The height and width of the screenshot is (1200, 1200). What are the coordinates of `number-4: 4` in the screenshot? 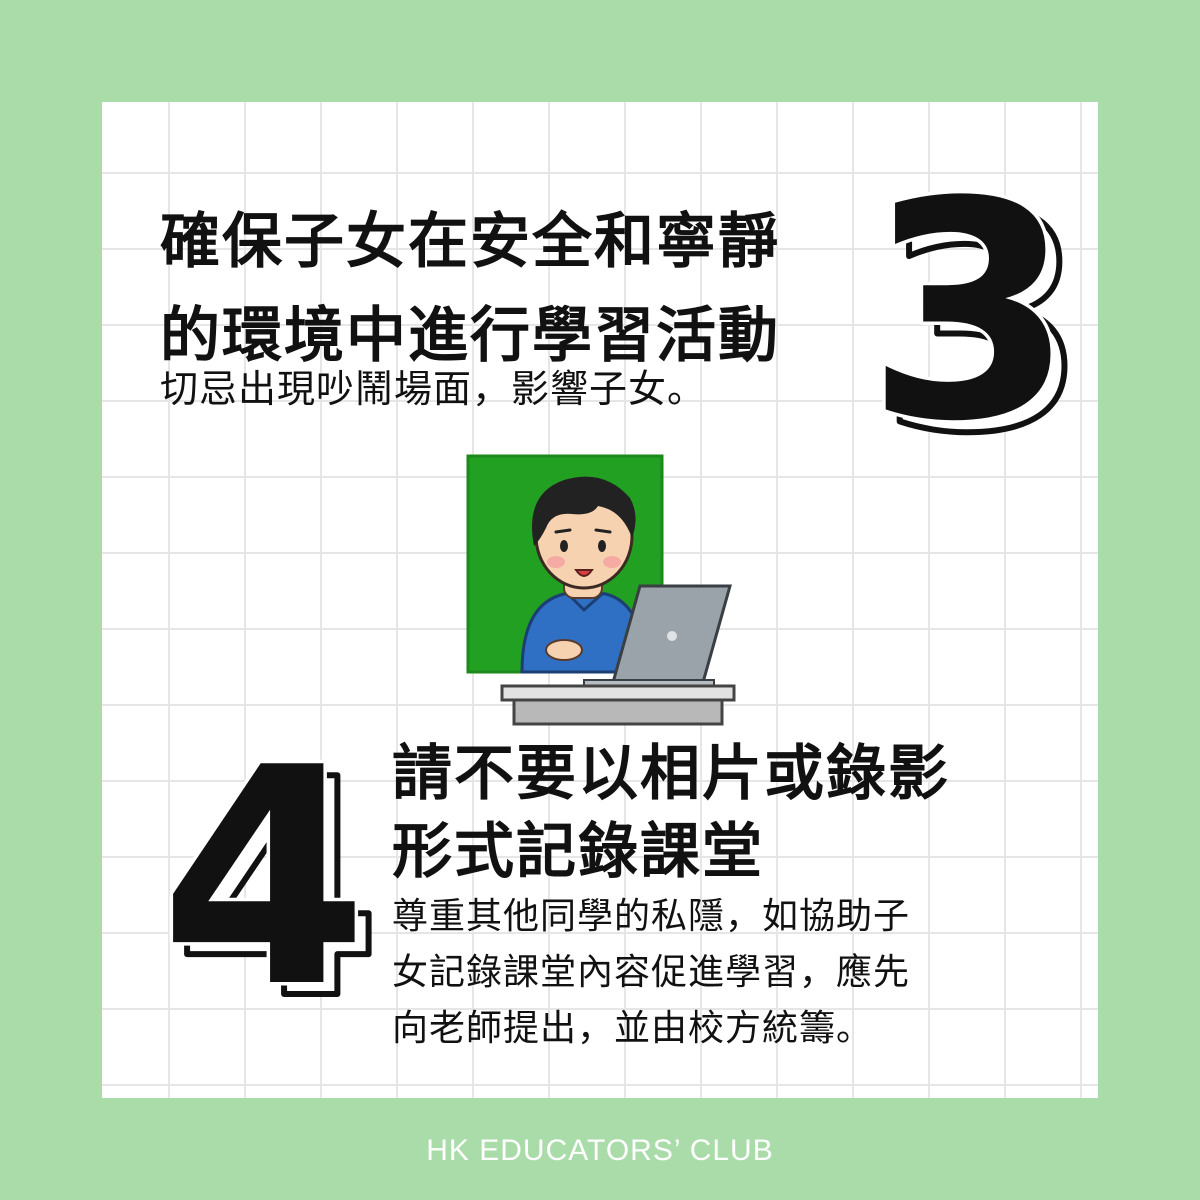 It's located at (265, 862).